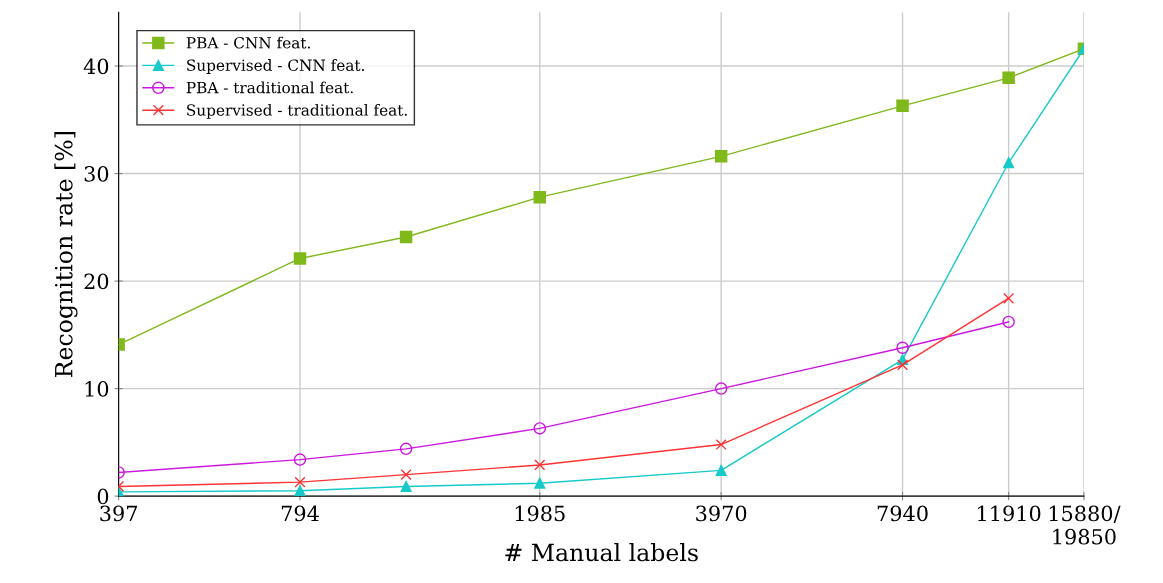 The height and width of the screenshot is (583, 1163). Describe the element at coordinates (96, 173) in the screenshot. I see `y-tick-label: 30` at that location.